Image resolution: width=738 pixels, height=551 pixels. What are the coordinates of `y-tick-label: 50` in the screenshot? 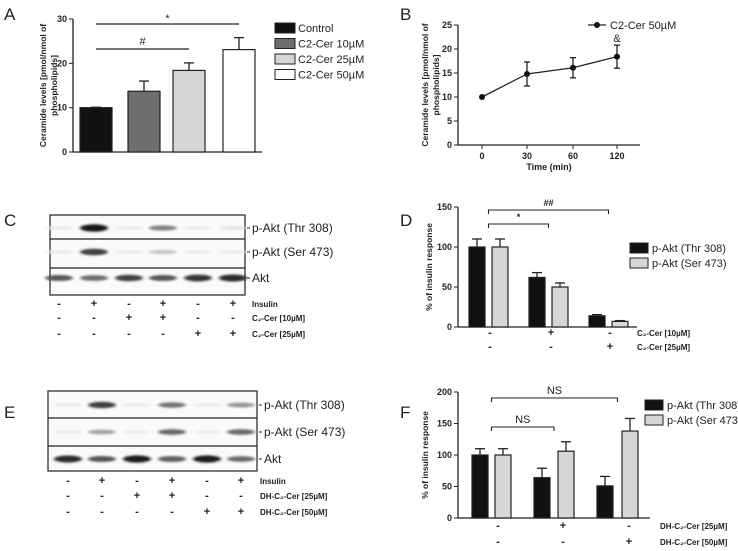 It's located at (447, 287).